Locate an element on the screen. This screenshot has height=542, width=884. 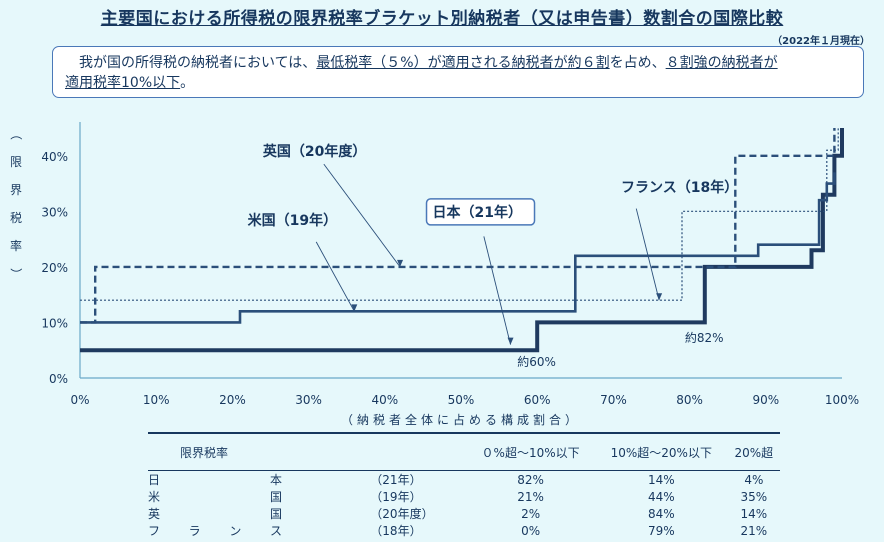
value-0-10: 2% is located at coordinates (531, 513).